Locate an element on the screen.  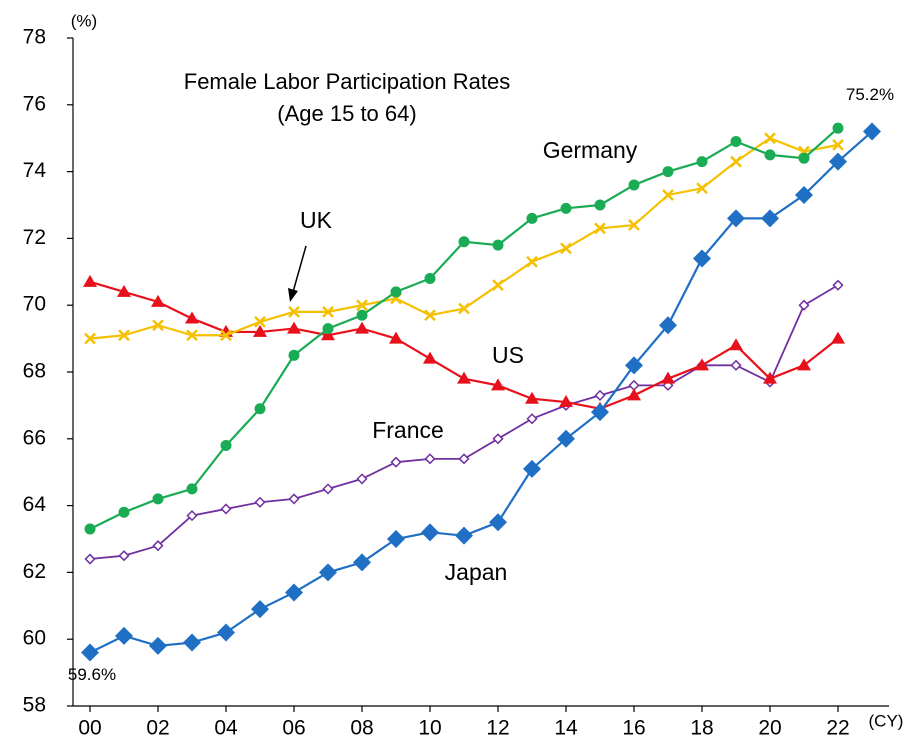
series-label: UK is located at coordinates (316, 220).